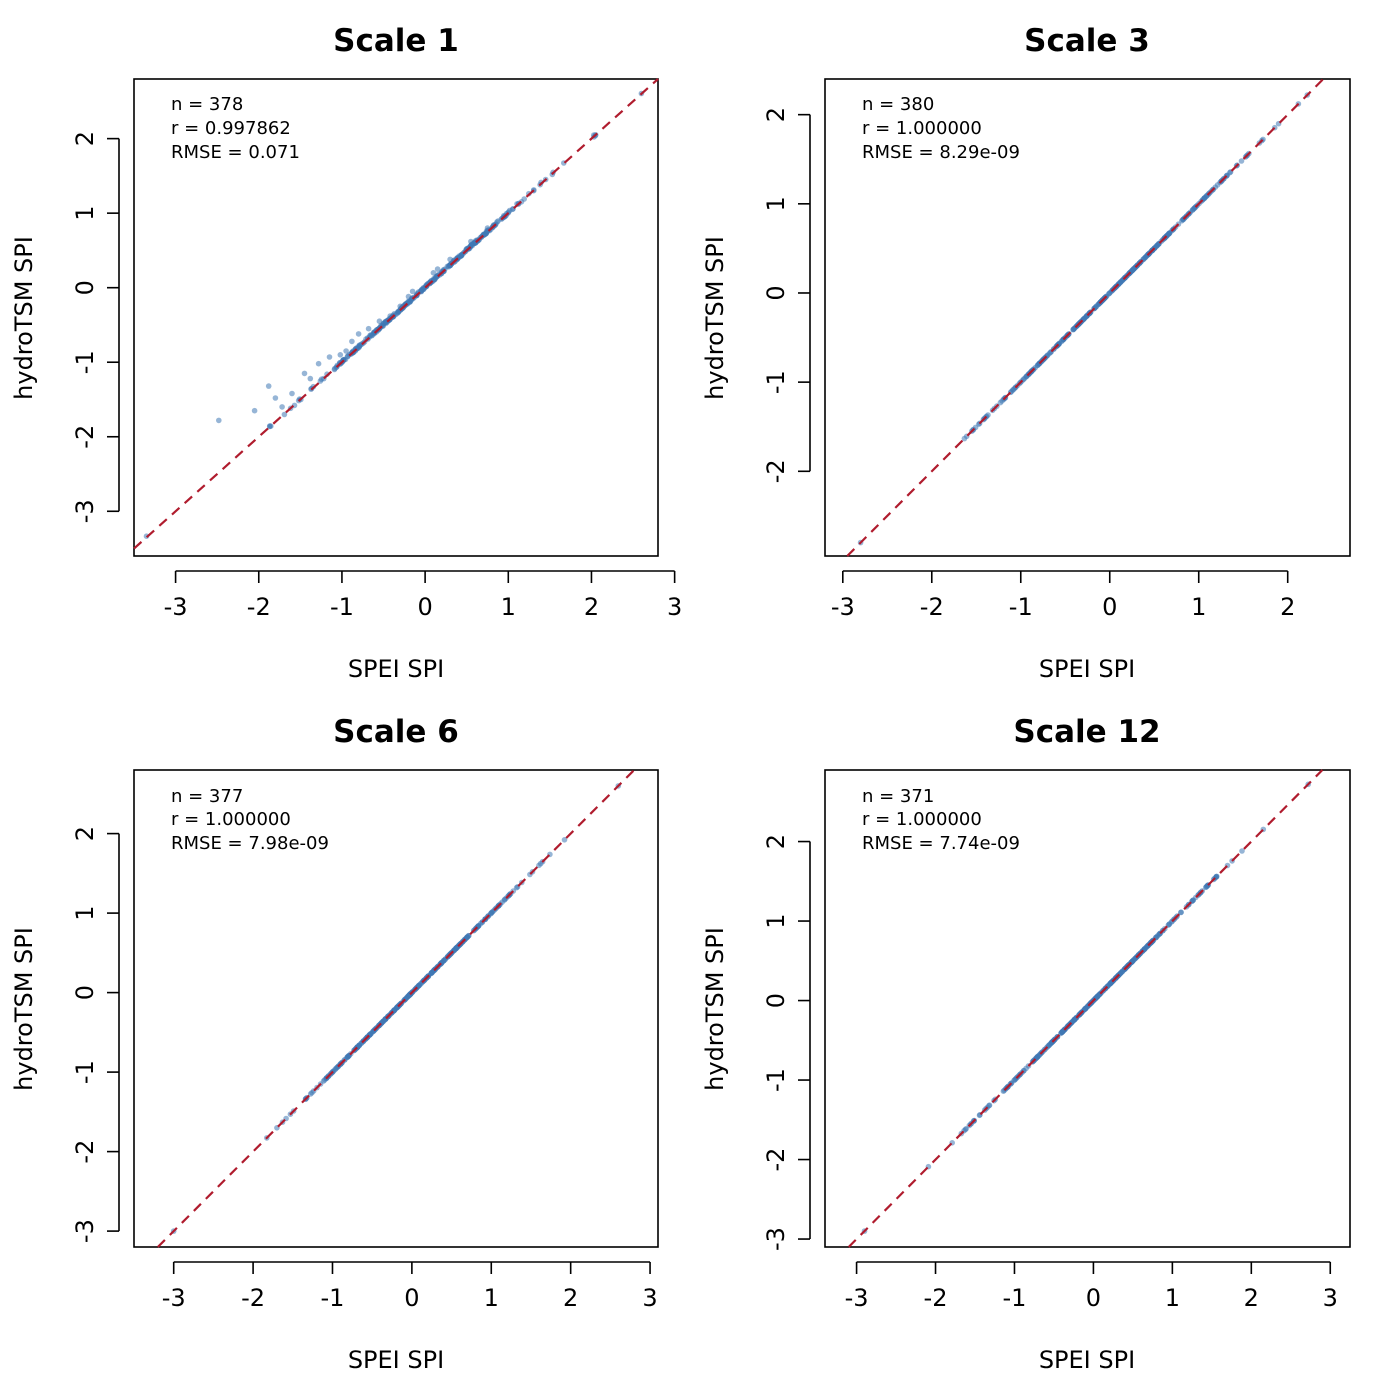 The image size is (1382, 1382). I want to click on x-axis: -3 -2 -1 0 1 2, so click(1063, 595).